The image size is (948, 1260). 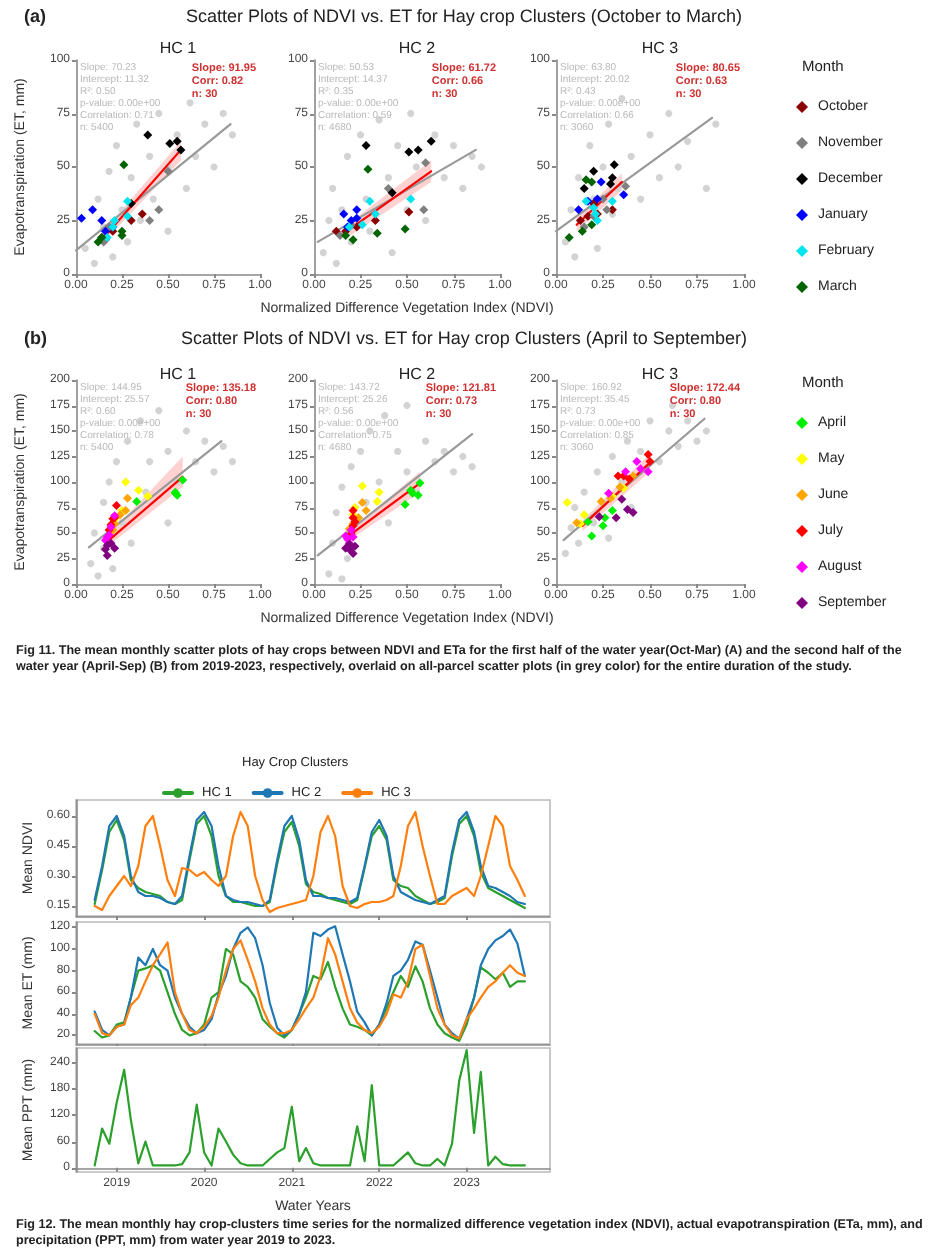 What do you see at coordinates (36, 18) in the screenshot?
I see `text: (a)` at bounding box center [36, 18].